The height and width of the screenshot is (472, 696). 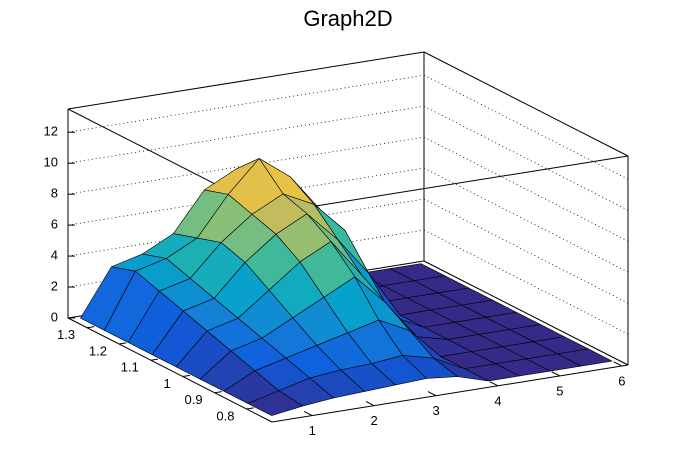 What do you see at coordinates (54, 193) in the screenshot?
I see `z-tick-label: 8` at bounding box center [54, 193].